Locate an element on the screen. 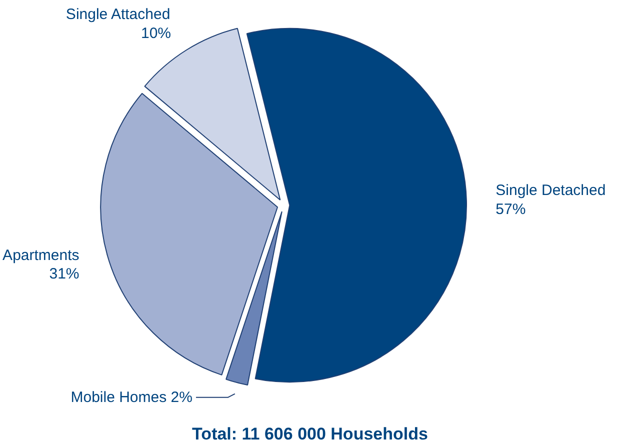 The height and width of the screenshot is (448, 619). slice-label: Single Detached is located at coordinates (551, 191).